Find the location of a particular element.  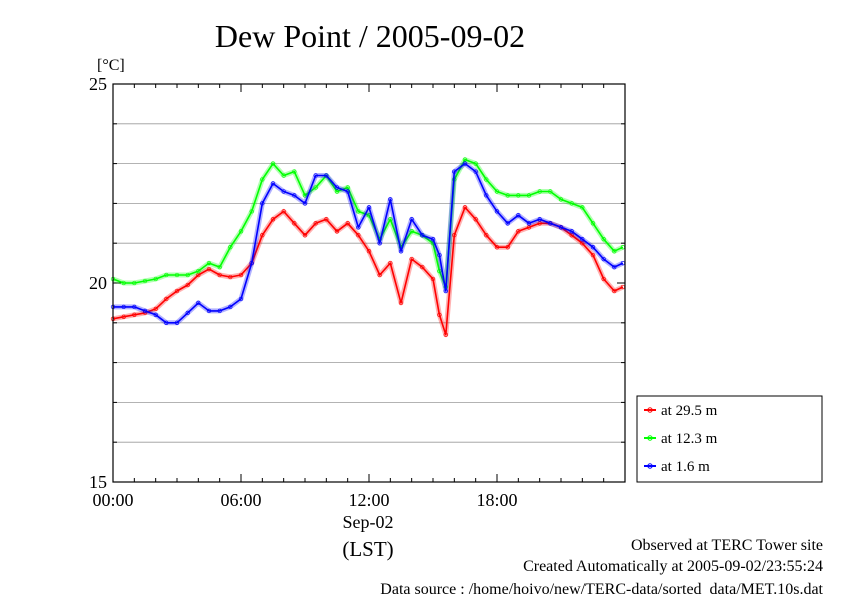

footer-observed: Observed at TERC Tower site is located at coordinates (727, 545).